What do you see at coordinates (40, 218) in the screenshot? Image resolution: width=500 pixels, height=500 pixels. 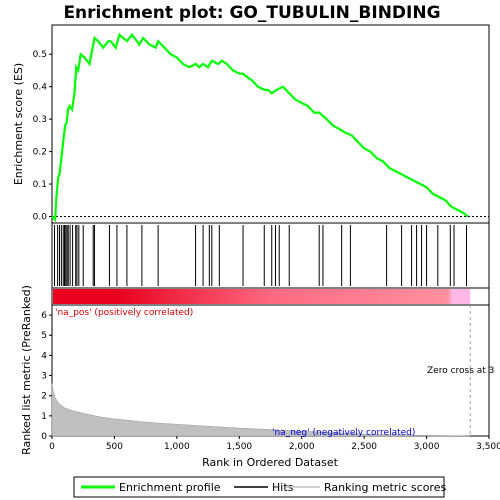 I see `es-y-tick-label: 0.0` at bounding box center [40, 218].